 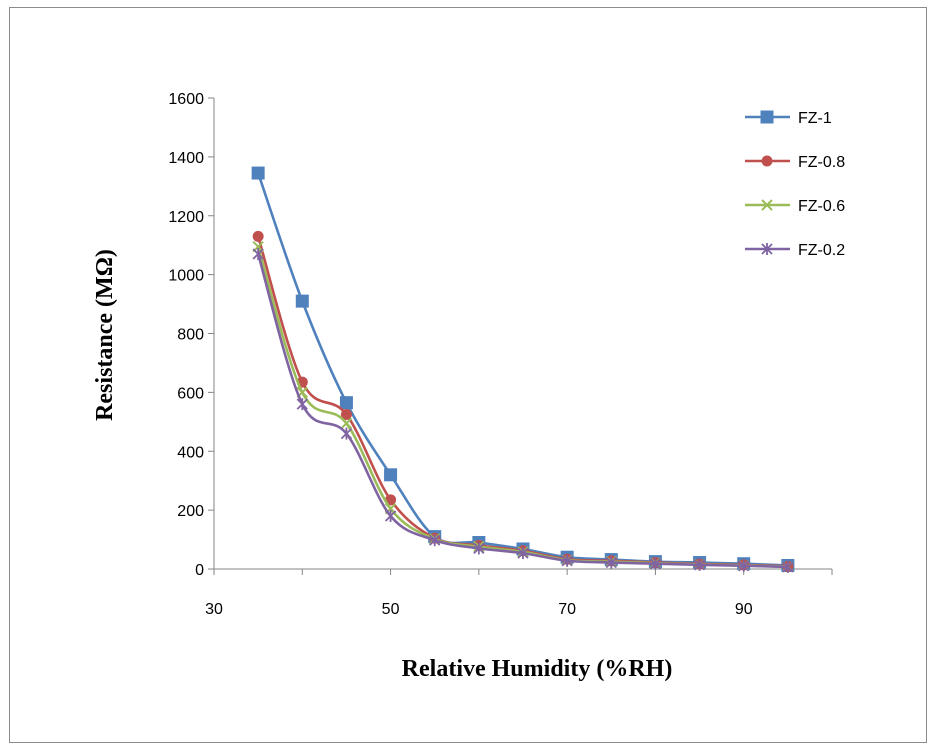 I want to click on x-tick-label: 30, so click(x=214, y=609).